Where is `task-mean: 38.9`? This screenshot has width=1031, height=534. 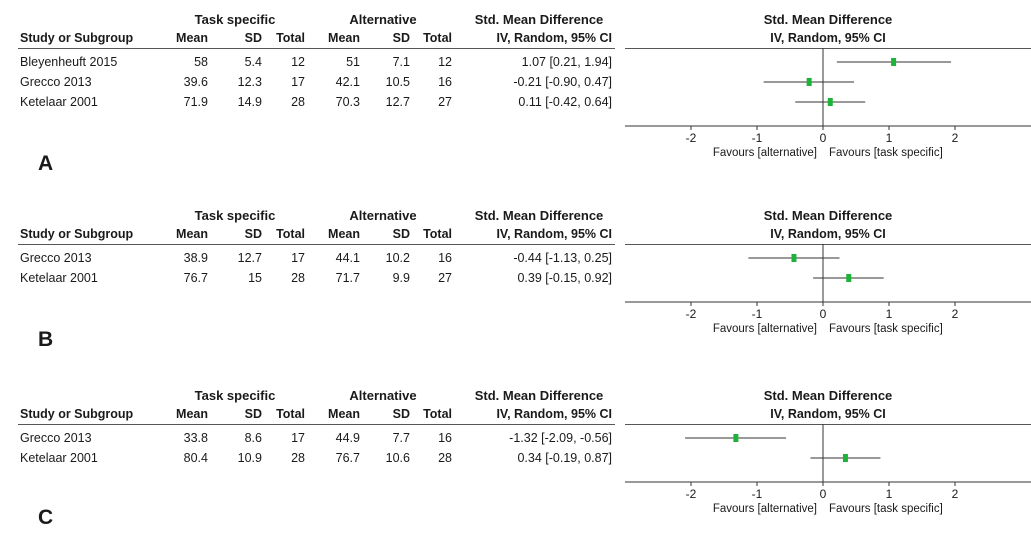 task-mean: 38.9 is located at coordinates (195, 258).